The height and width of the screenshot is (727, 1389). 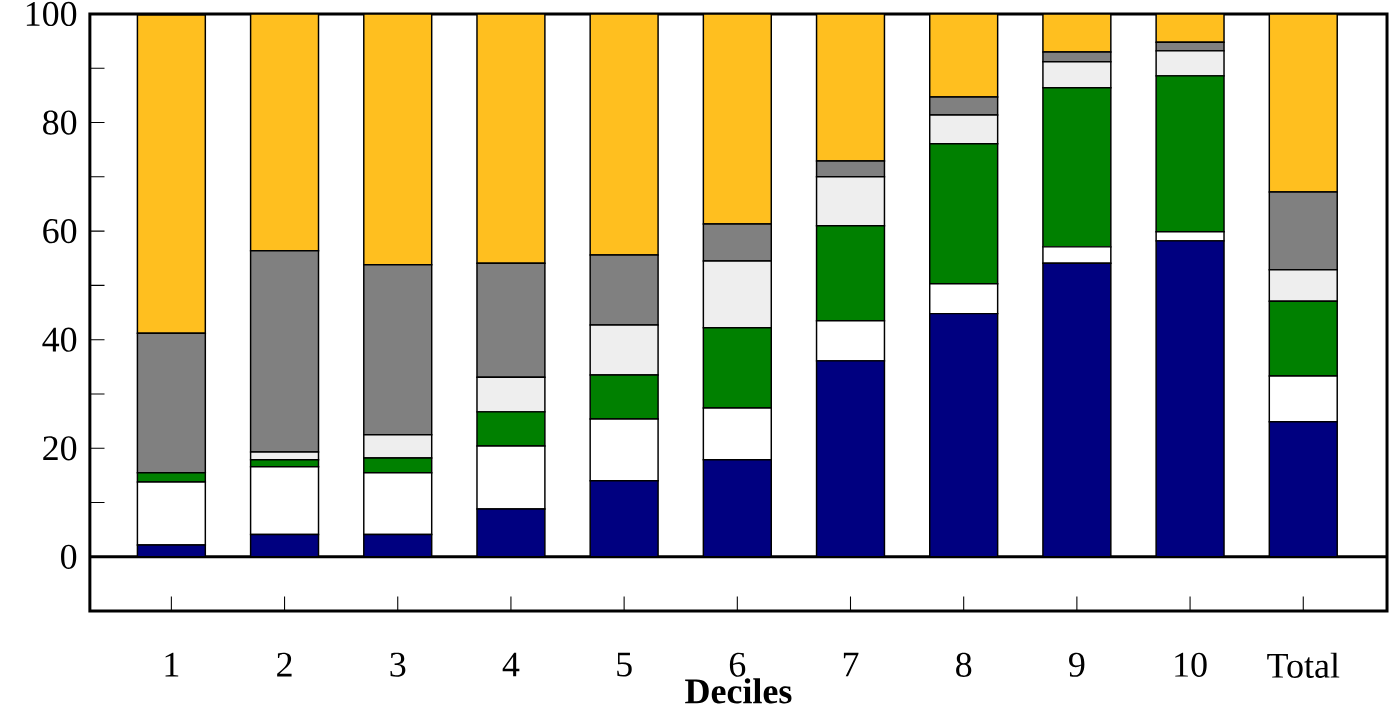 I want to click on x-tick-label: 10, so click(x=1191, y=664).